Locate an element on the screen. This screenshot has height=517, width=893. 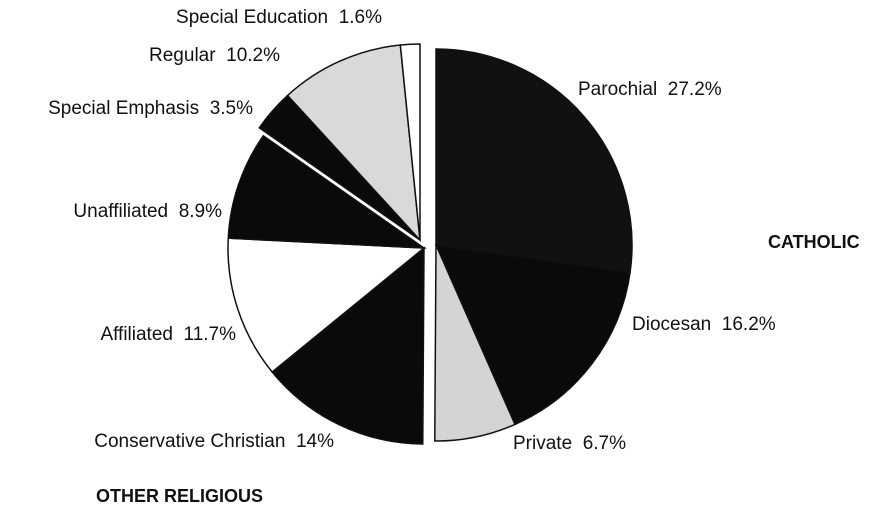
value-label: 8.9% is located at coordinates (200, 211).